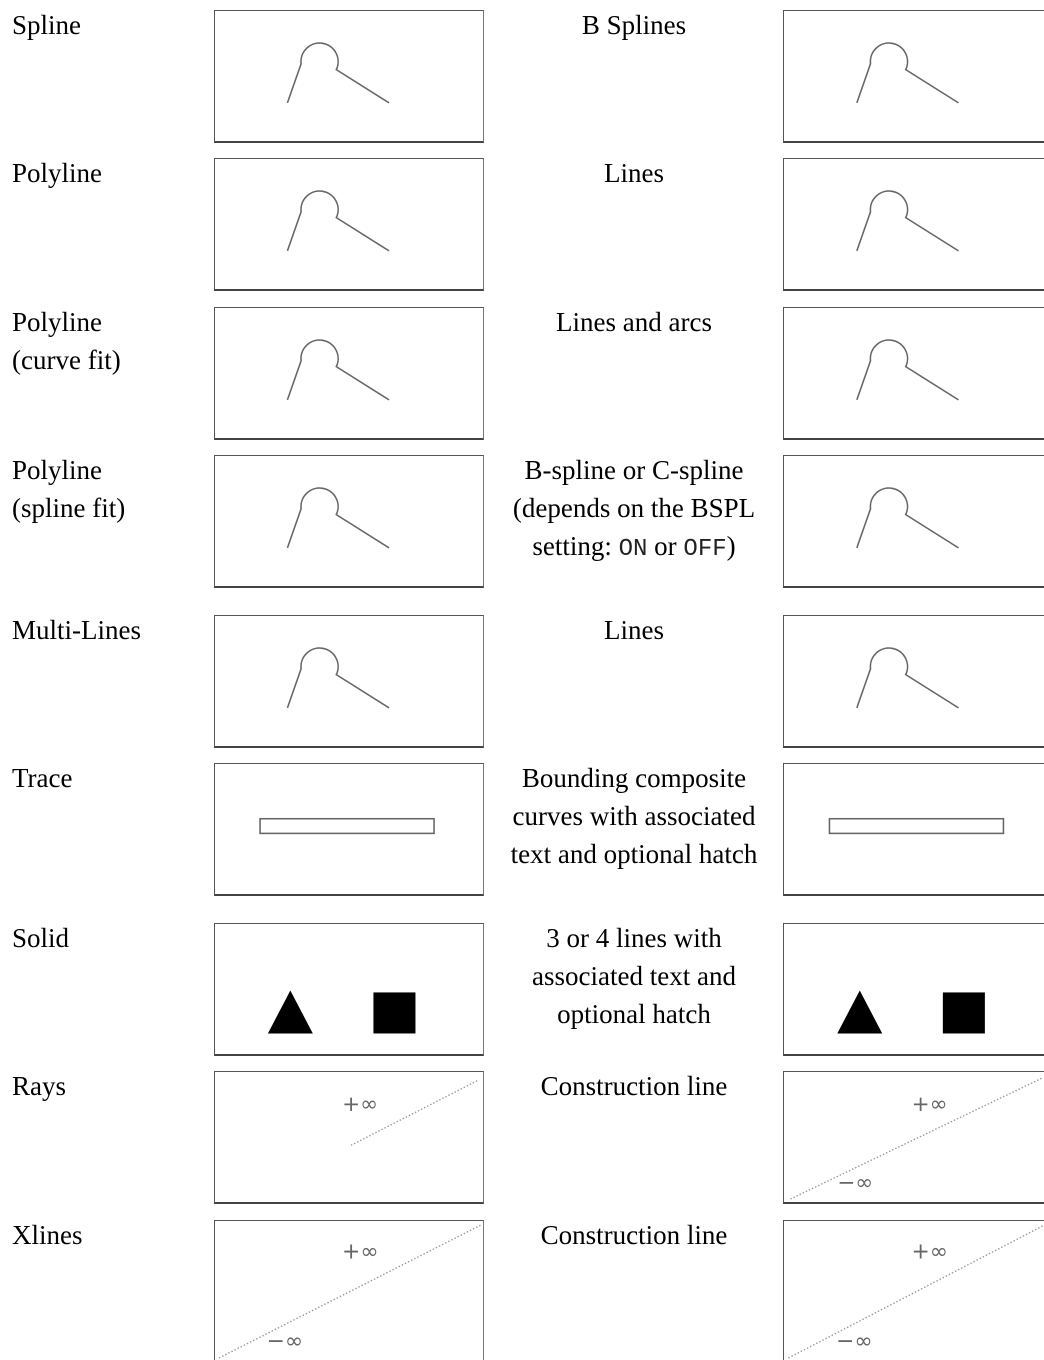 Image resolution: width=1044 pixels, height=1360 pixels. What do you see at coordinates (522, 679) in the screenshot?
I see `table-row: Multi-Lines Lines` at bounding box center [522, 679].